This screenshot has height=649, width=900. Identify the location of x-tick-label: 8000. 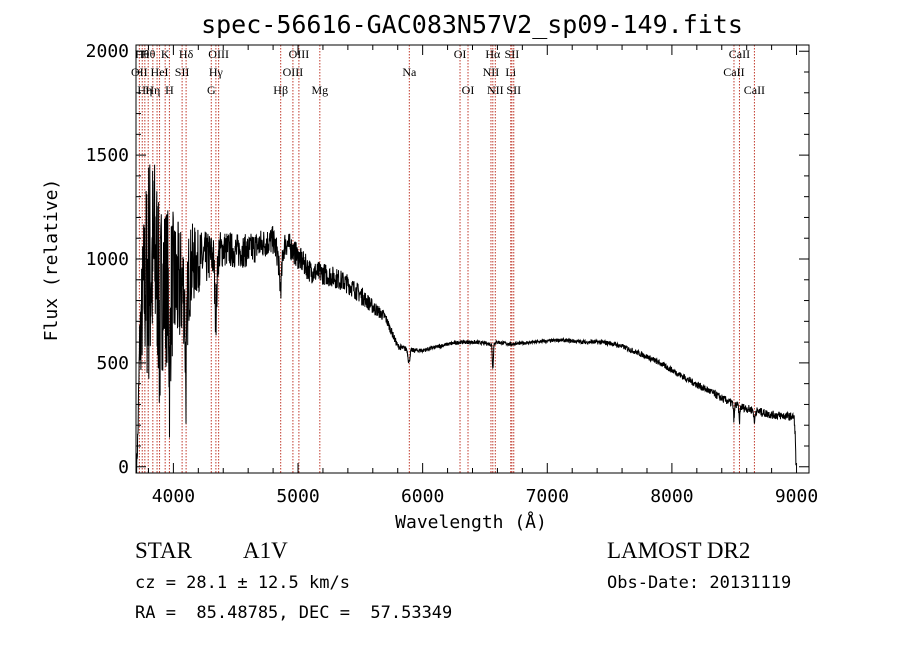
(671, 496).